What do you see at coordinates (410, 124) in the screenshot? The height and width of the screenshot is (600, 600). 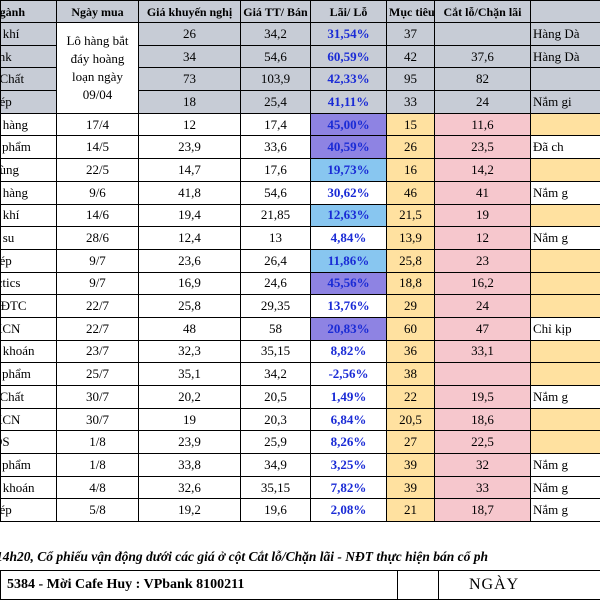 I see `target-cell: 15` at bounding box center [410, 124].